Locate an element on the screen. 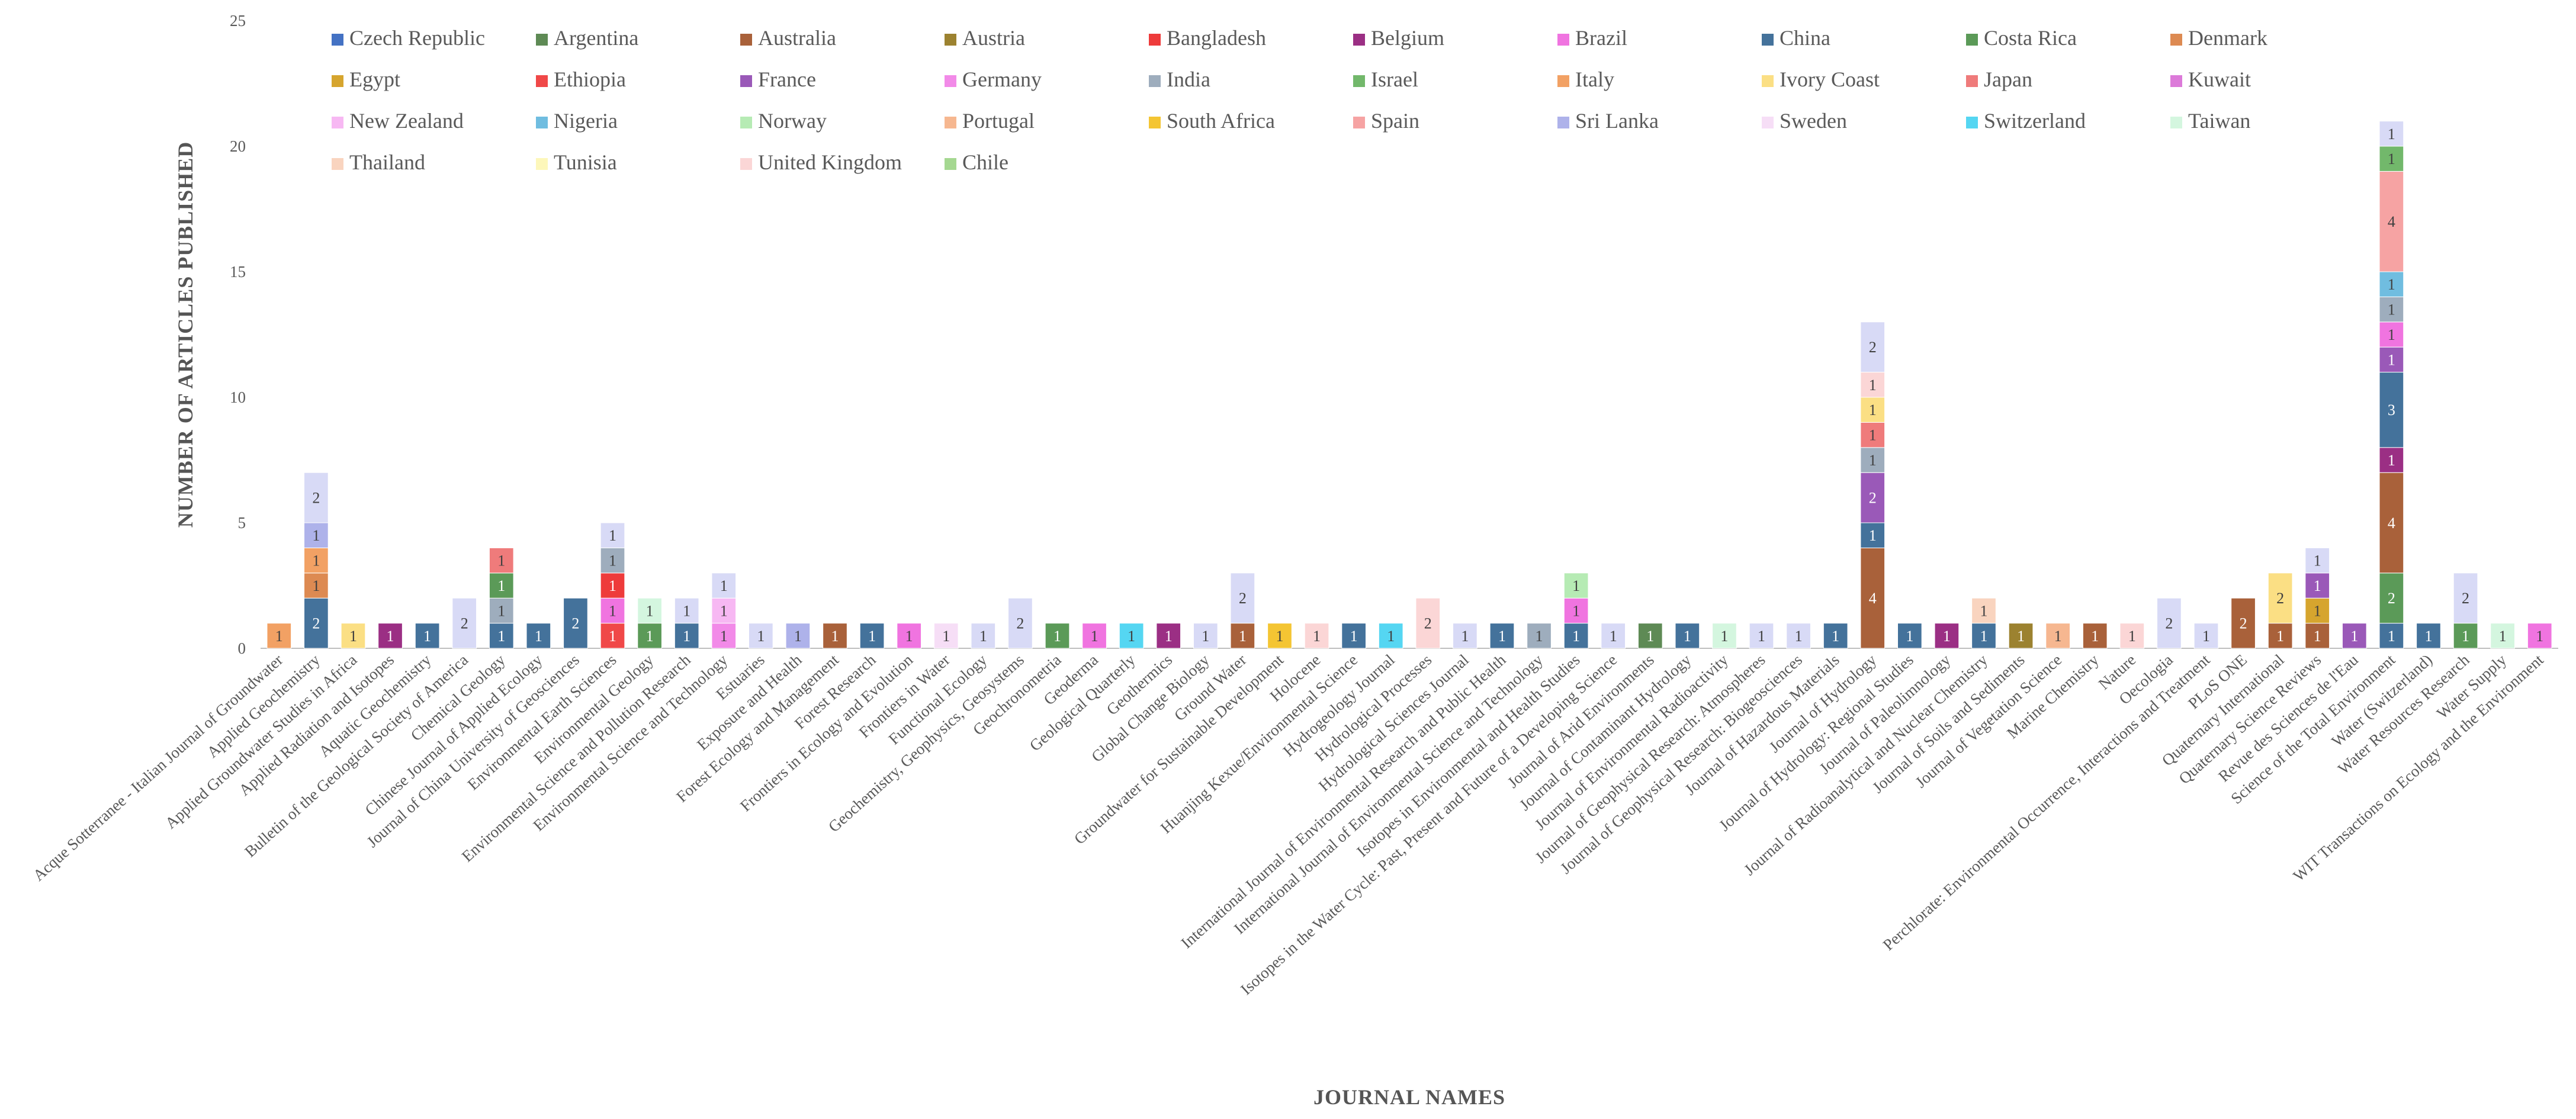 Image resolution: width=2576 pixels, height=1119 pixels. legend-label: Japan is located at coordinates (2008, 79).